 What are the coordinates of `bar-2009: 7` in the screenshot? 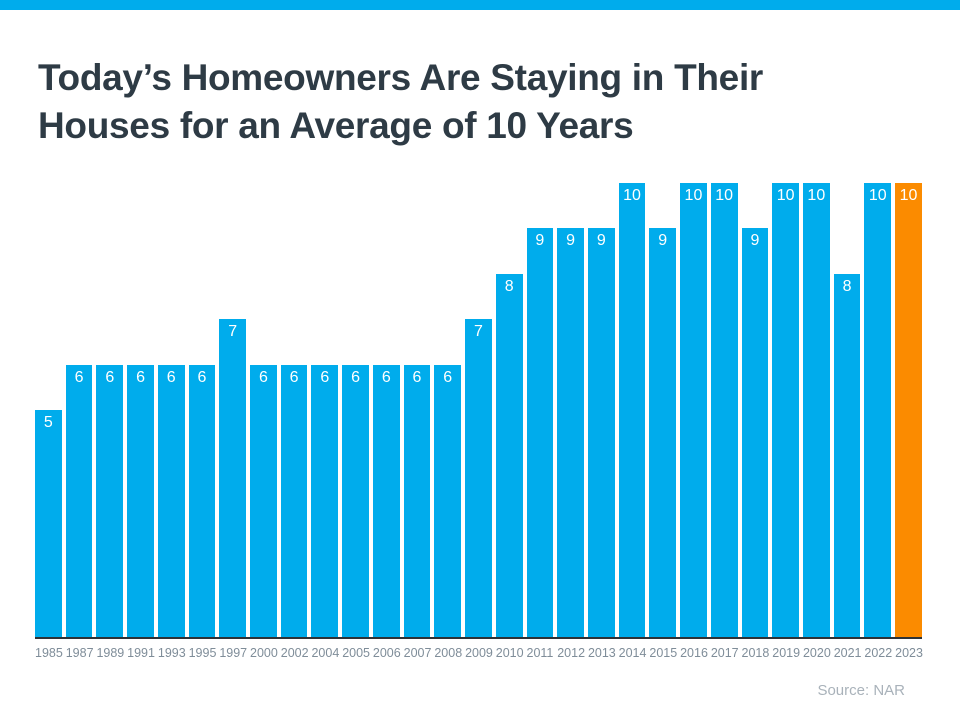 It's located at (478, 478).